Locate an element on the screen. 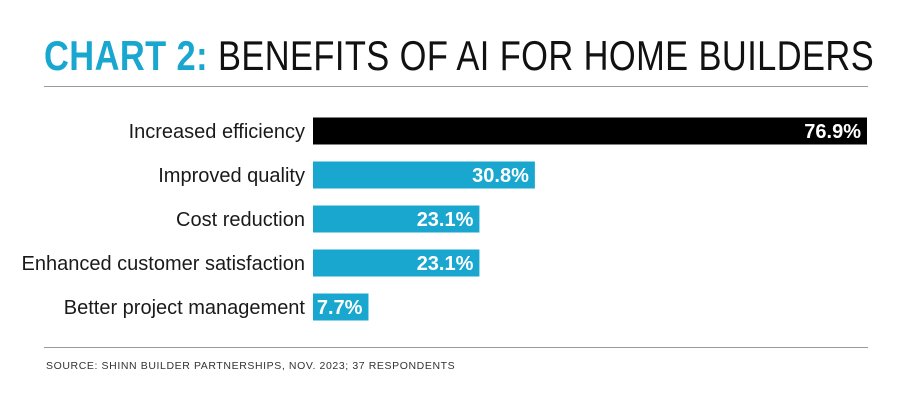  value-label: 7.7% is located at coordinates (340, 308).